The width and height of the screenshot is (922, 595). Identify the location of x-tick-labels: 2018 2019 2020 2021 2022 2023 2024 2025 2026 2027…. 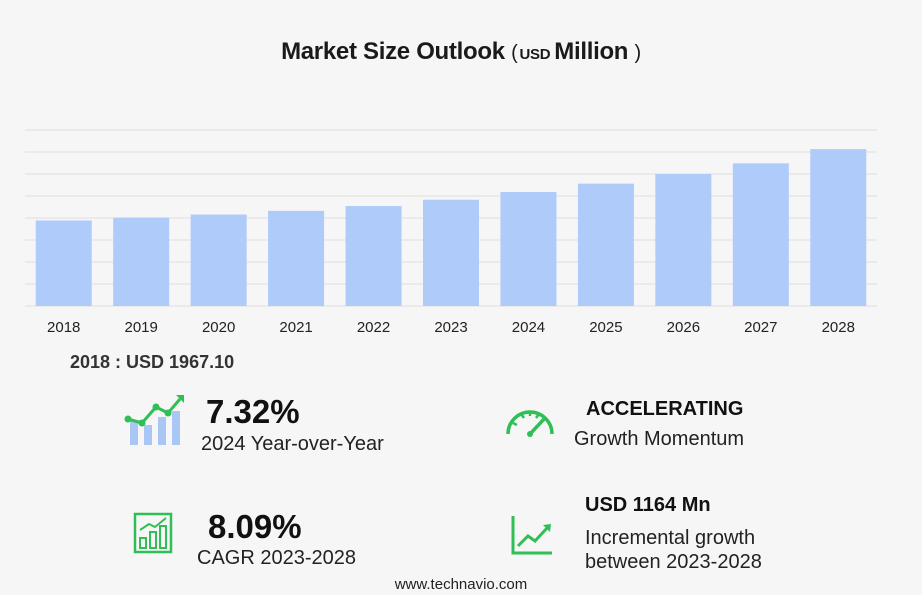
(451, 327).